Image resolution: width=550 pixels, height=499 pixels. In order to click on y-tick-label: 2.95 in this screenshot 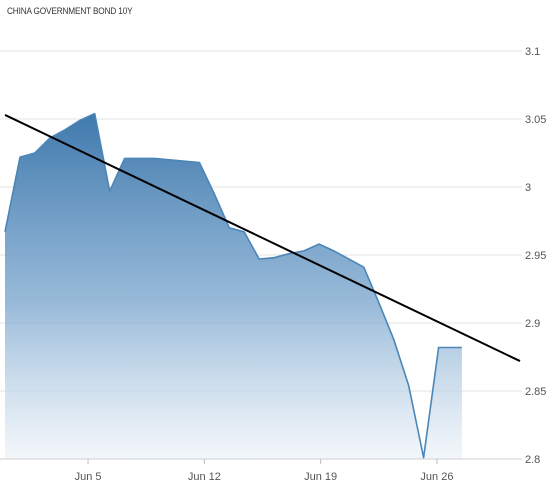, I will do `click(535, 256)`.